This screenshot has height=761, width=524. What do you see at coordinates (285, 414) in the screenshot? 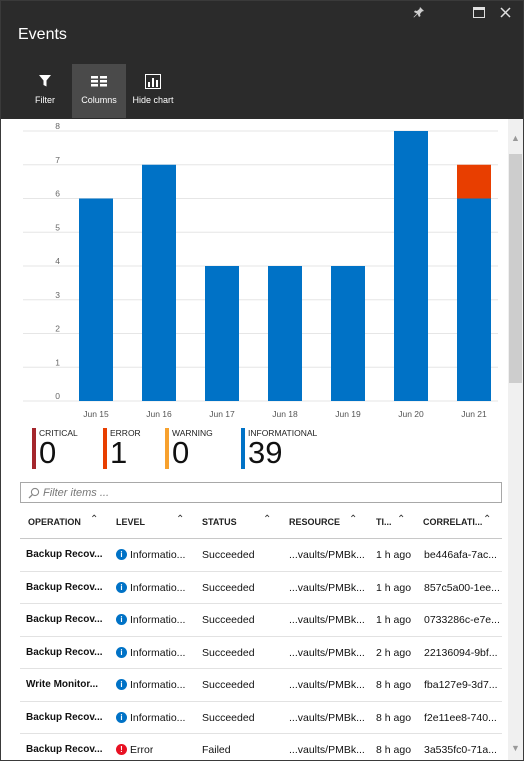
I see `x-tick-label: Jun 18` at bounding box center [285, 414].